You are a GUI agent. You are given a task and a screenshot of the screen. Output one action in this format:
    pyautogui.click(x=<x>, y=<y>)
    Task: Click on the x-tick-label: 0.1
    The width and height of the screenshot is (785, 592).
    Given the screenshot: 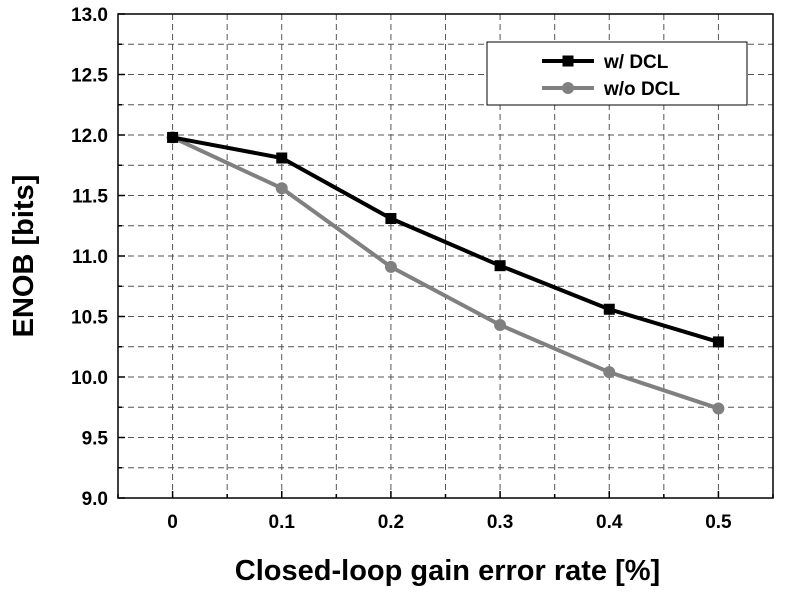 What is the action you would take?
    pyautogui.click(x=282, y=522)
    